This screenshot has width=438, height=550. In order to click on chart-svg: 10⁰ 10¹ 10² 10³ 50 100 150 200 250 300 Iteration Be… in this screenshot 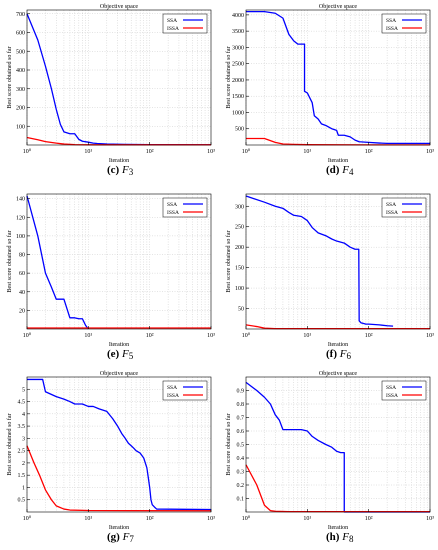, I will do `click(329, 270)`.